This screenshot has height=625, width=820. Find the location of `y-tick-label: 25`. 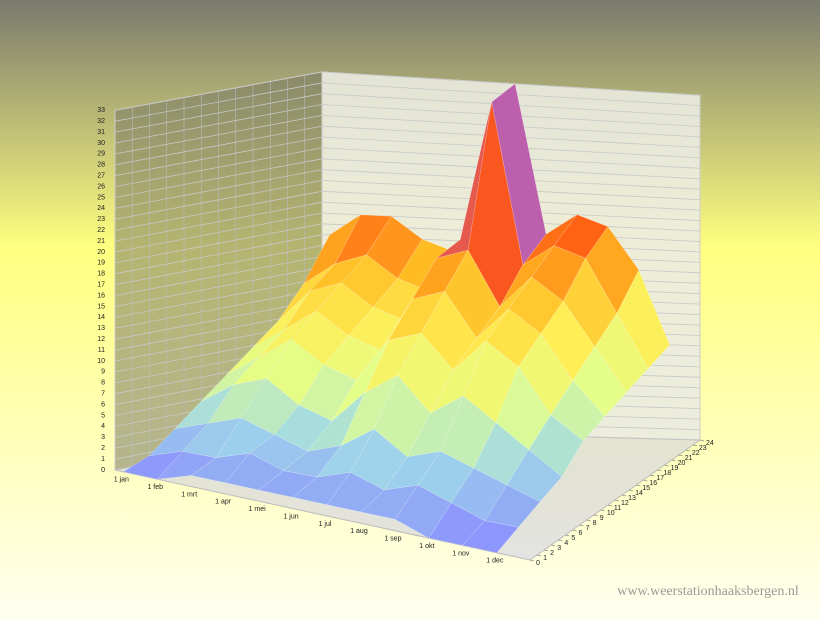

y-tick-label: 25 is located at coordinates (101, 197).